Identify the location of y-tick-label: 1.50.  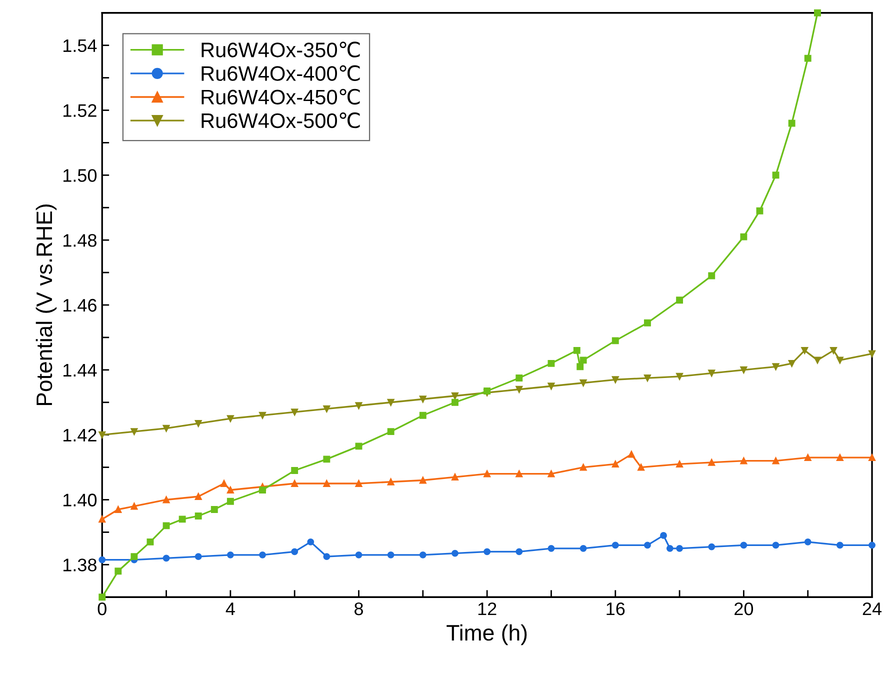
(80, 175).